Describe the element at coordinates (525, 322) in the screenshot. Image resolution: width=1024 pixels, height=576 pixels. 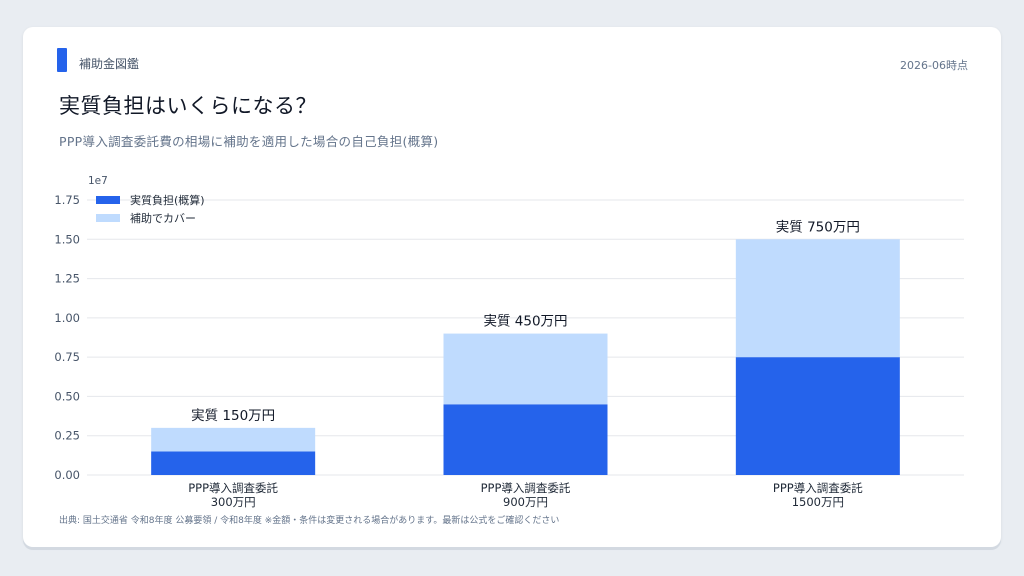
I see `data-label: 実質 450万円` at that location.